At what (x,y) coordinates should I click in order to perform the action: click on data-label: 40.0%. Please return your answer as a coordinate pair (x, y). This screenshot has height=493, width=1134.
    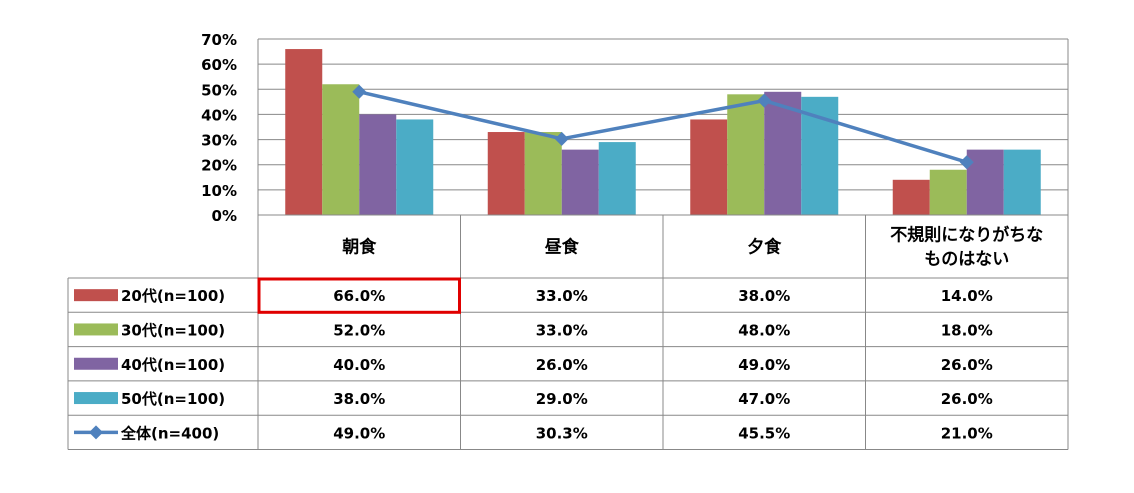
    Looking at the image, I should click on (359, 365).